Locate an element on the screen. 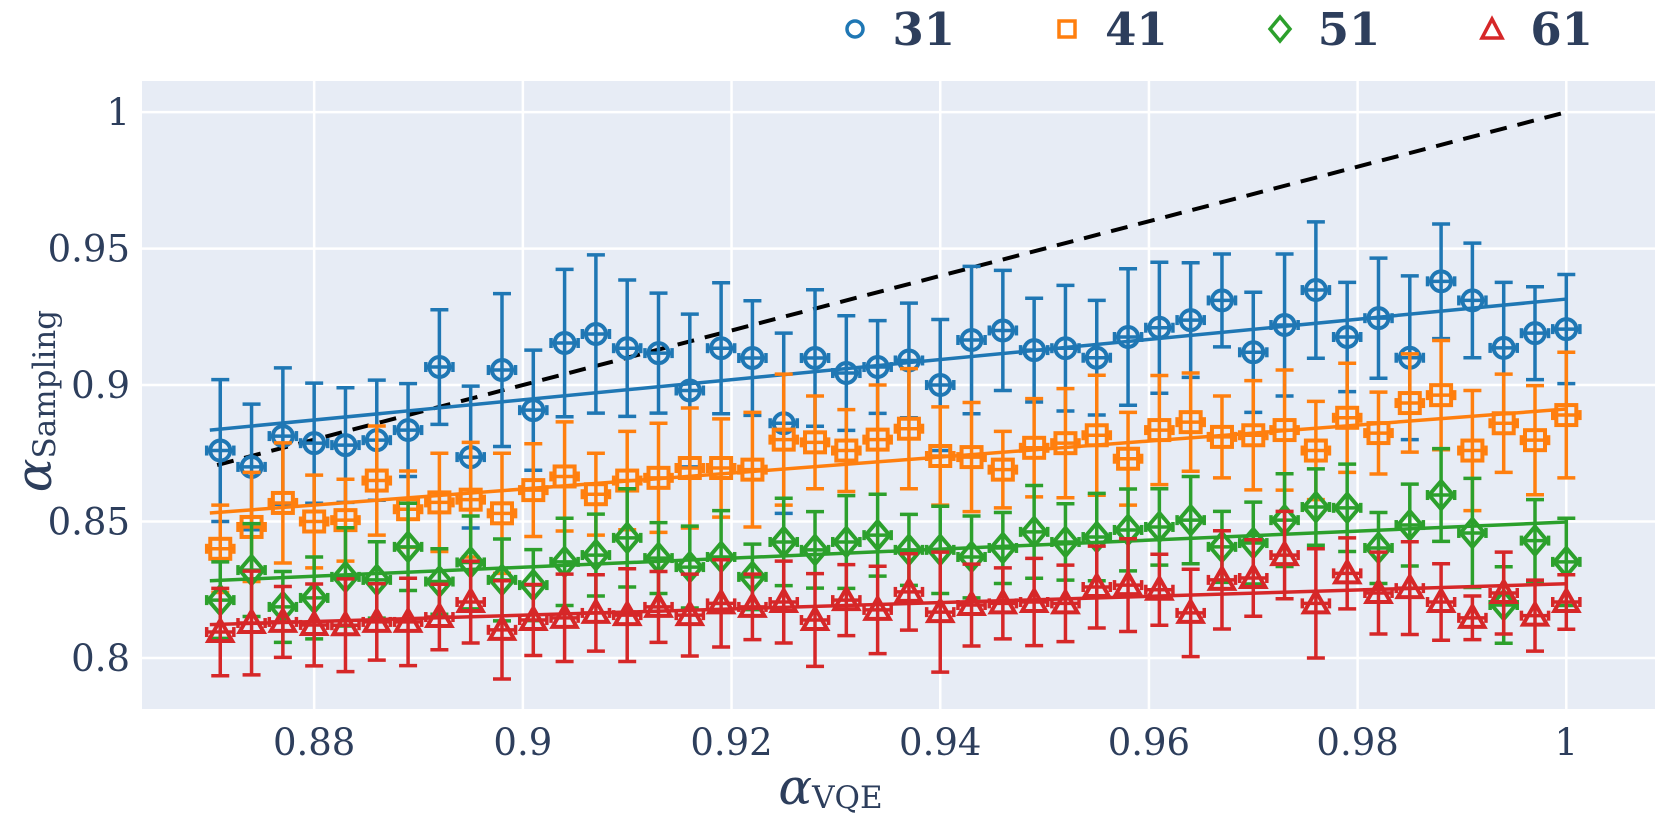  y-tick-label: 0.85 is located at coordinates (89, 522).